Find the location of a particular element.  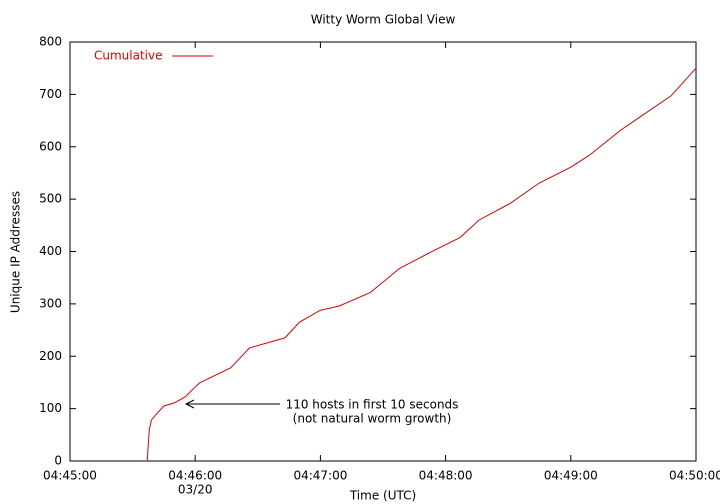

y-tick-label: 600 is located at coordinates (50, 146).